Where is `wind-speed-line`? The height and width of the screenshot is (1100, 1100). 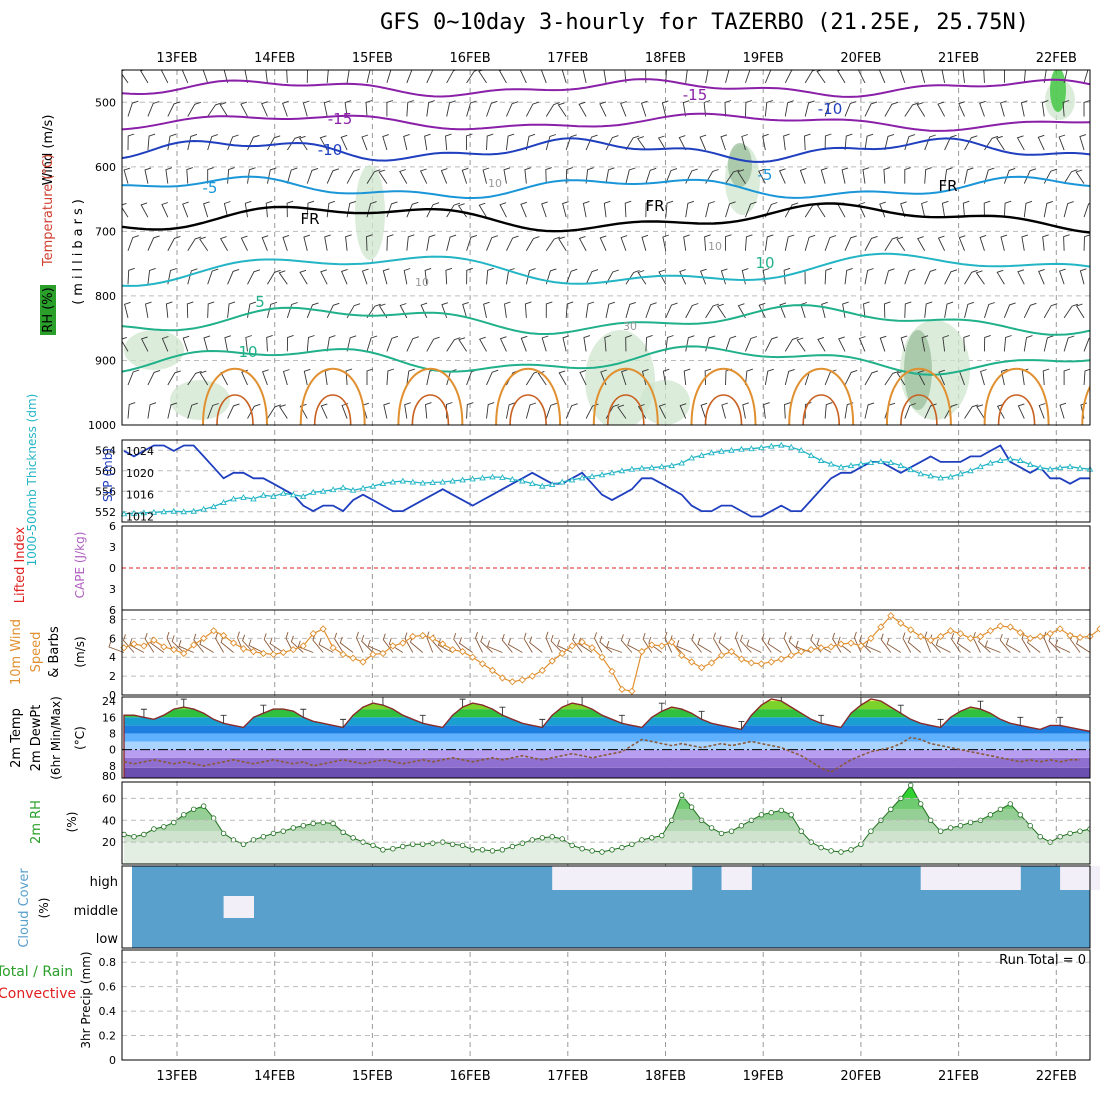 wind-speed-line is located at coordinates (611, 653).